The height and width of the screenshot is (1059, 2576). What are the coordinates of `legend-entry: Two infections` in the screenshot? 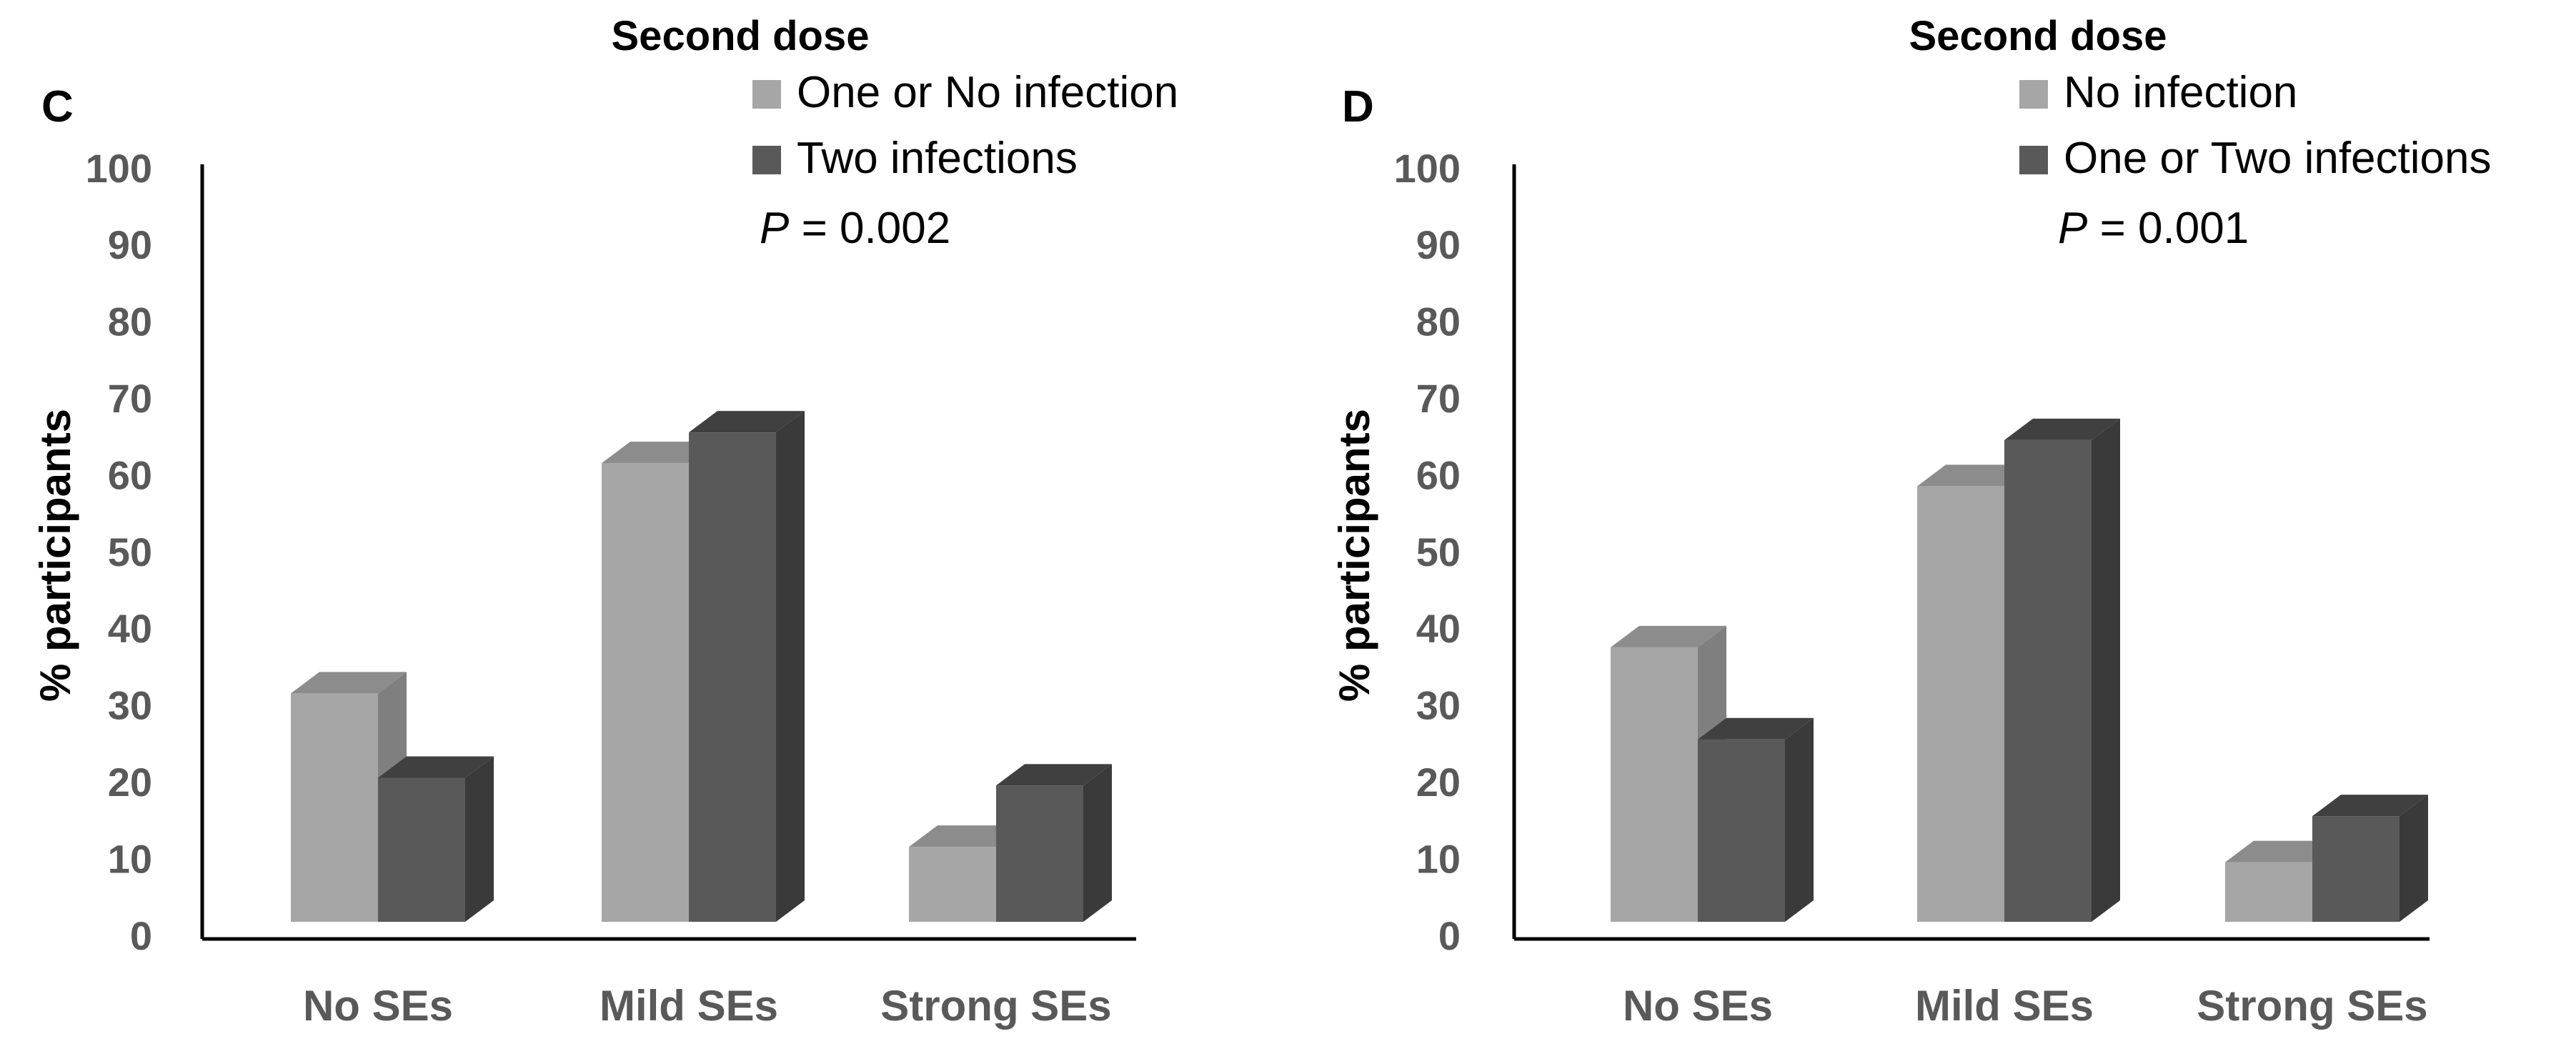 It's located at (937, 159).